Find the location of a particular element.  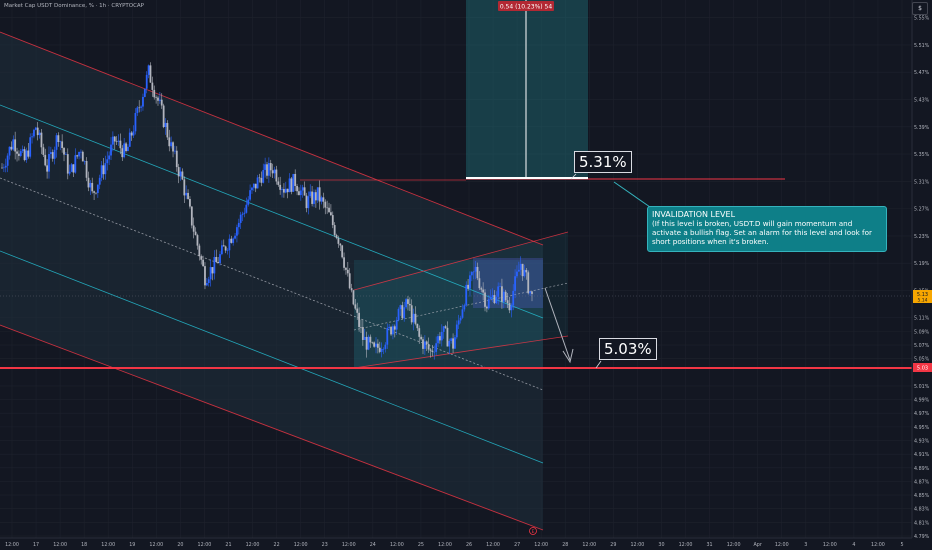

price-tick-label: 4.87% is located at coordinates (922, 482).